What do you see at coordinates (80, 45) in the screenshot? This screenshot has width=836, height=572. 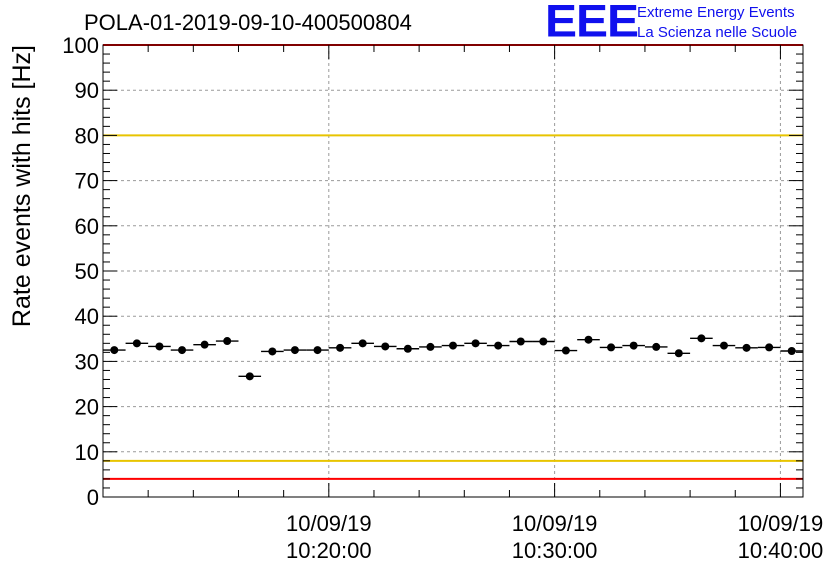 I see `y-tick-label: 100` at bounding box center [80, 45].